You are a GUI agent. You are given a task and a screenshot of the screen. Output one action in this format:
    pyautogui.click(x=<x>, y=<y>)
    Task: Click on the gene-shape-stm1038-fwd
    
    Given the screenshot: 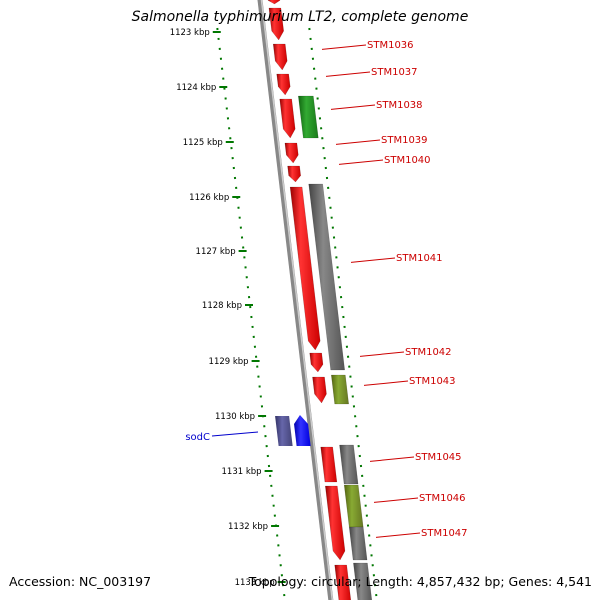 What is the action you would take?
    pyautogui.click(x=287, y=118)
    